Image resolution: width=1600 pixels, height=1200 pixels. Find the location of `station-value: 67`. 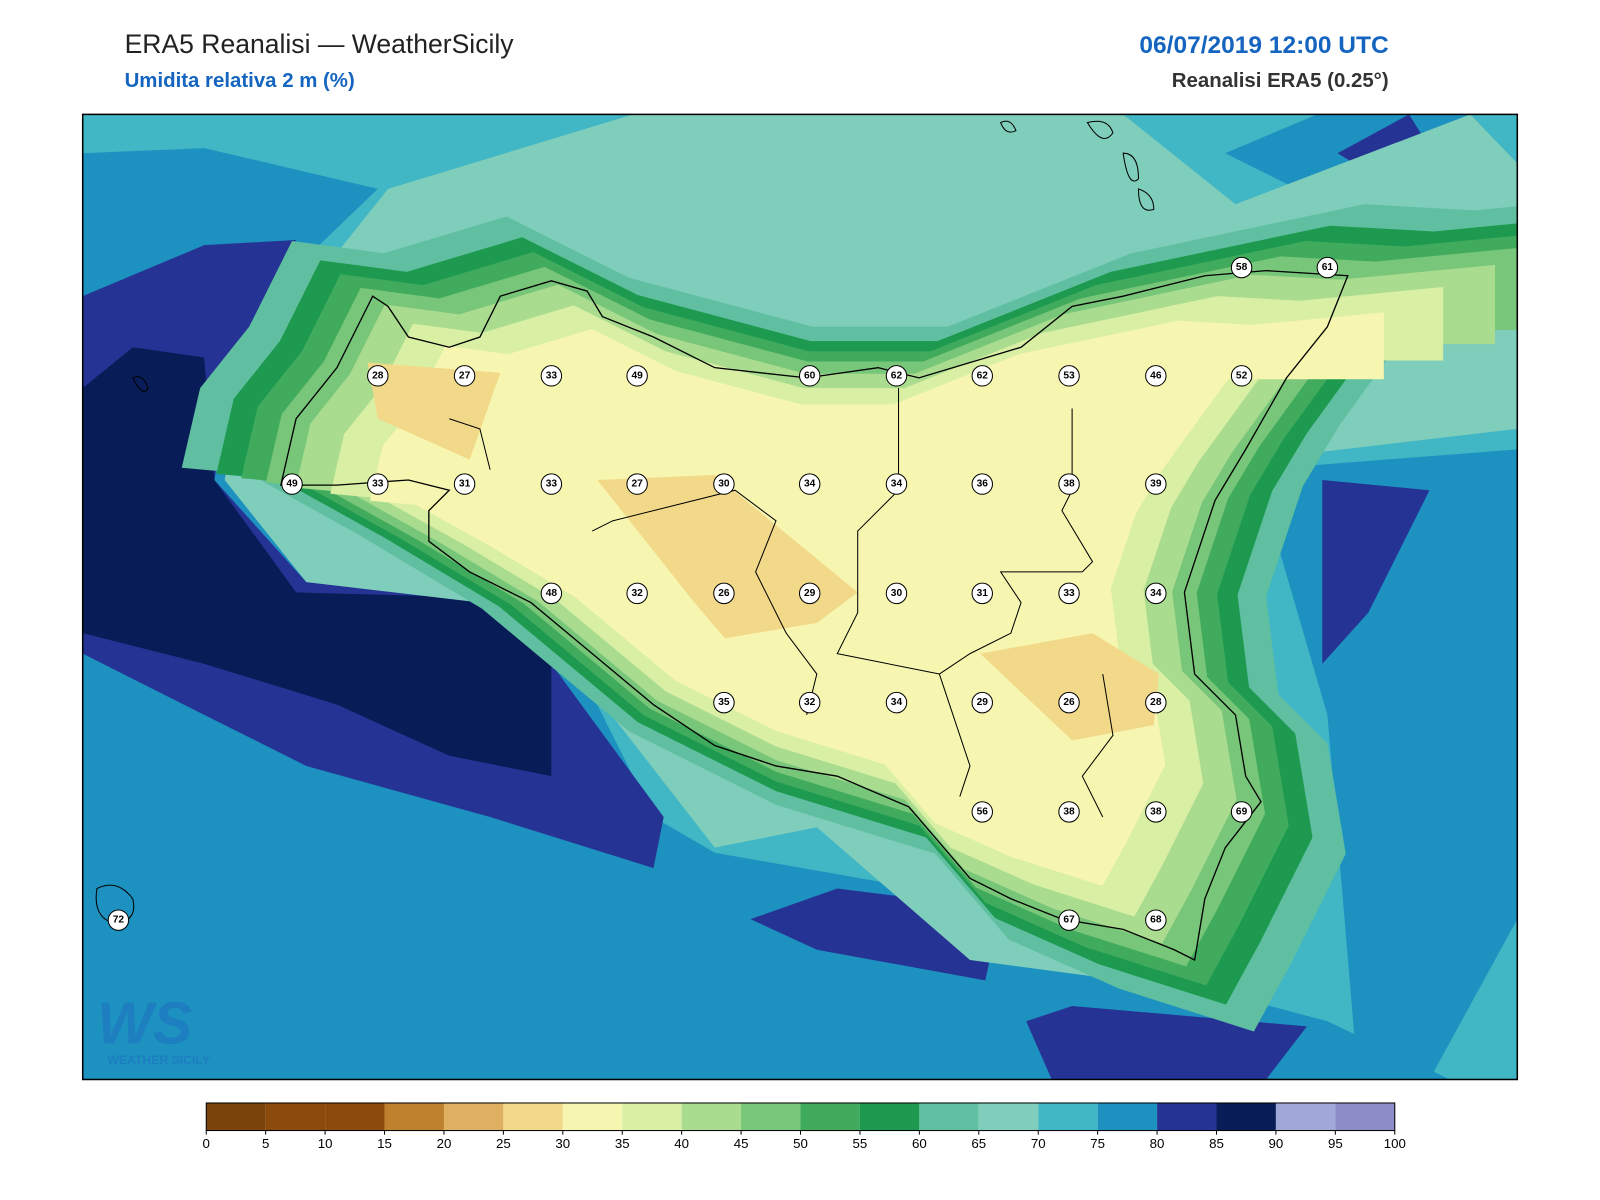

station-value: 67 is located at coordinates (1069, 920).